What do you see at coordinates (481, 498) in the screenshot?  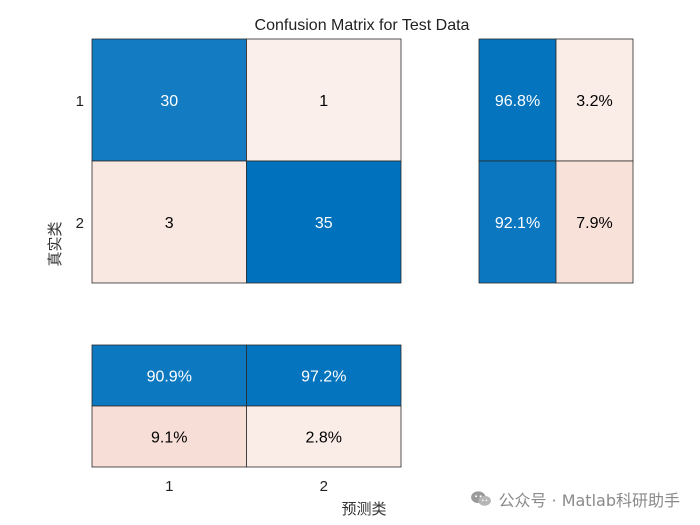 I see `wechat-icon` at bounding box center [481, 498].